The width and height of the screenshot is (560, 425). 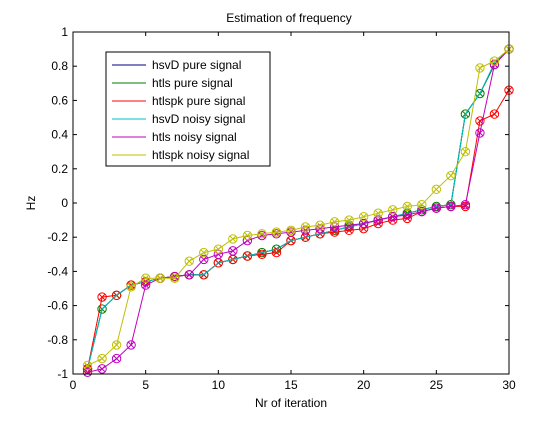 What do you see at coordinates (64, 32) in the screenshot?
I see `y-tick-label: 1` at bounding box center [64, 32].